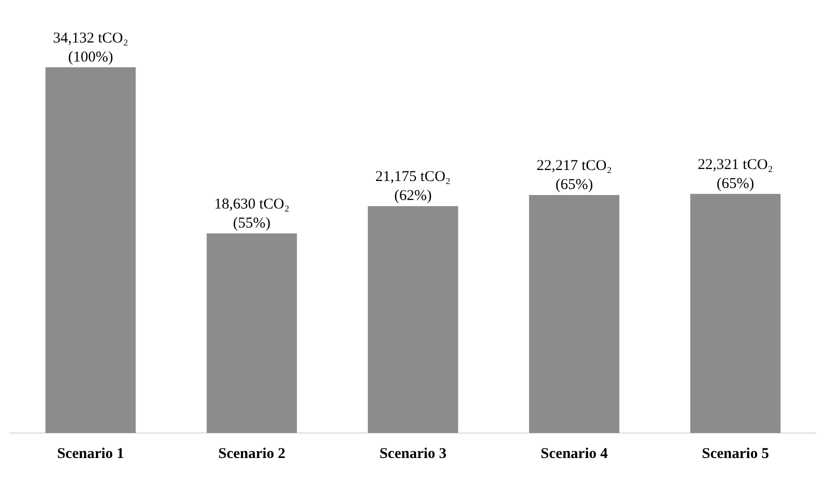 Image resolution: width=820 pixels, height=483 pixels. I want to click on data-label: 34,132 tCO₂ (100%), so click(90, 48).